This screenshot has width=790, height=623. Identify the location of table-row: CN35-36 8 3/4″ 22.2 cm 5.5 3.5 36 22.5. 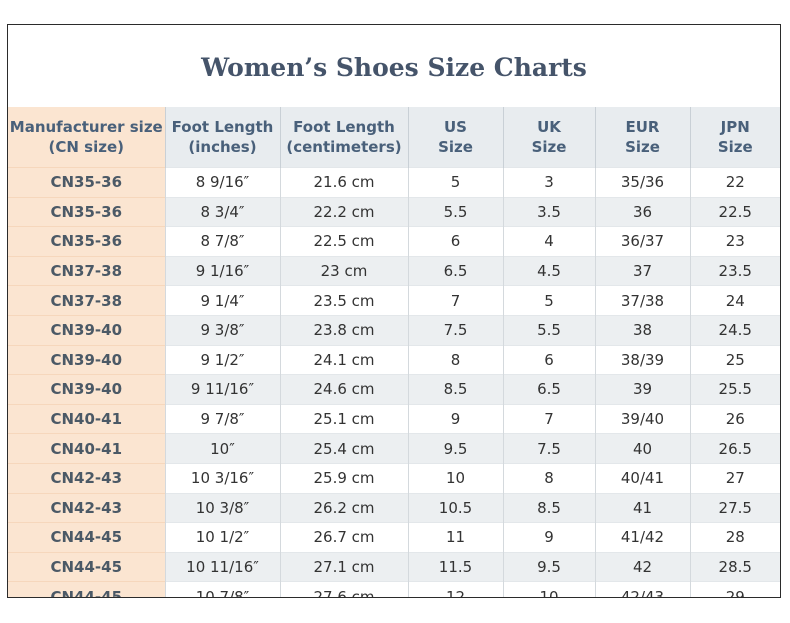
(394, 211).